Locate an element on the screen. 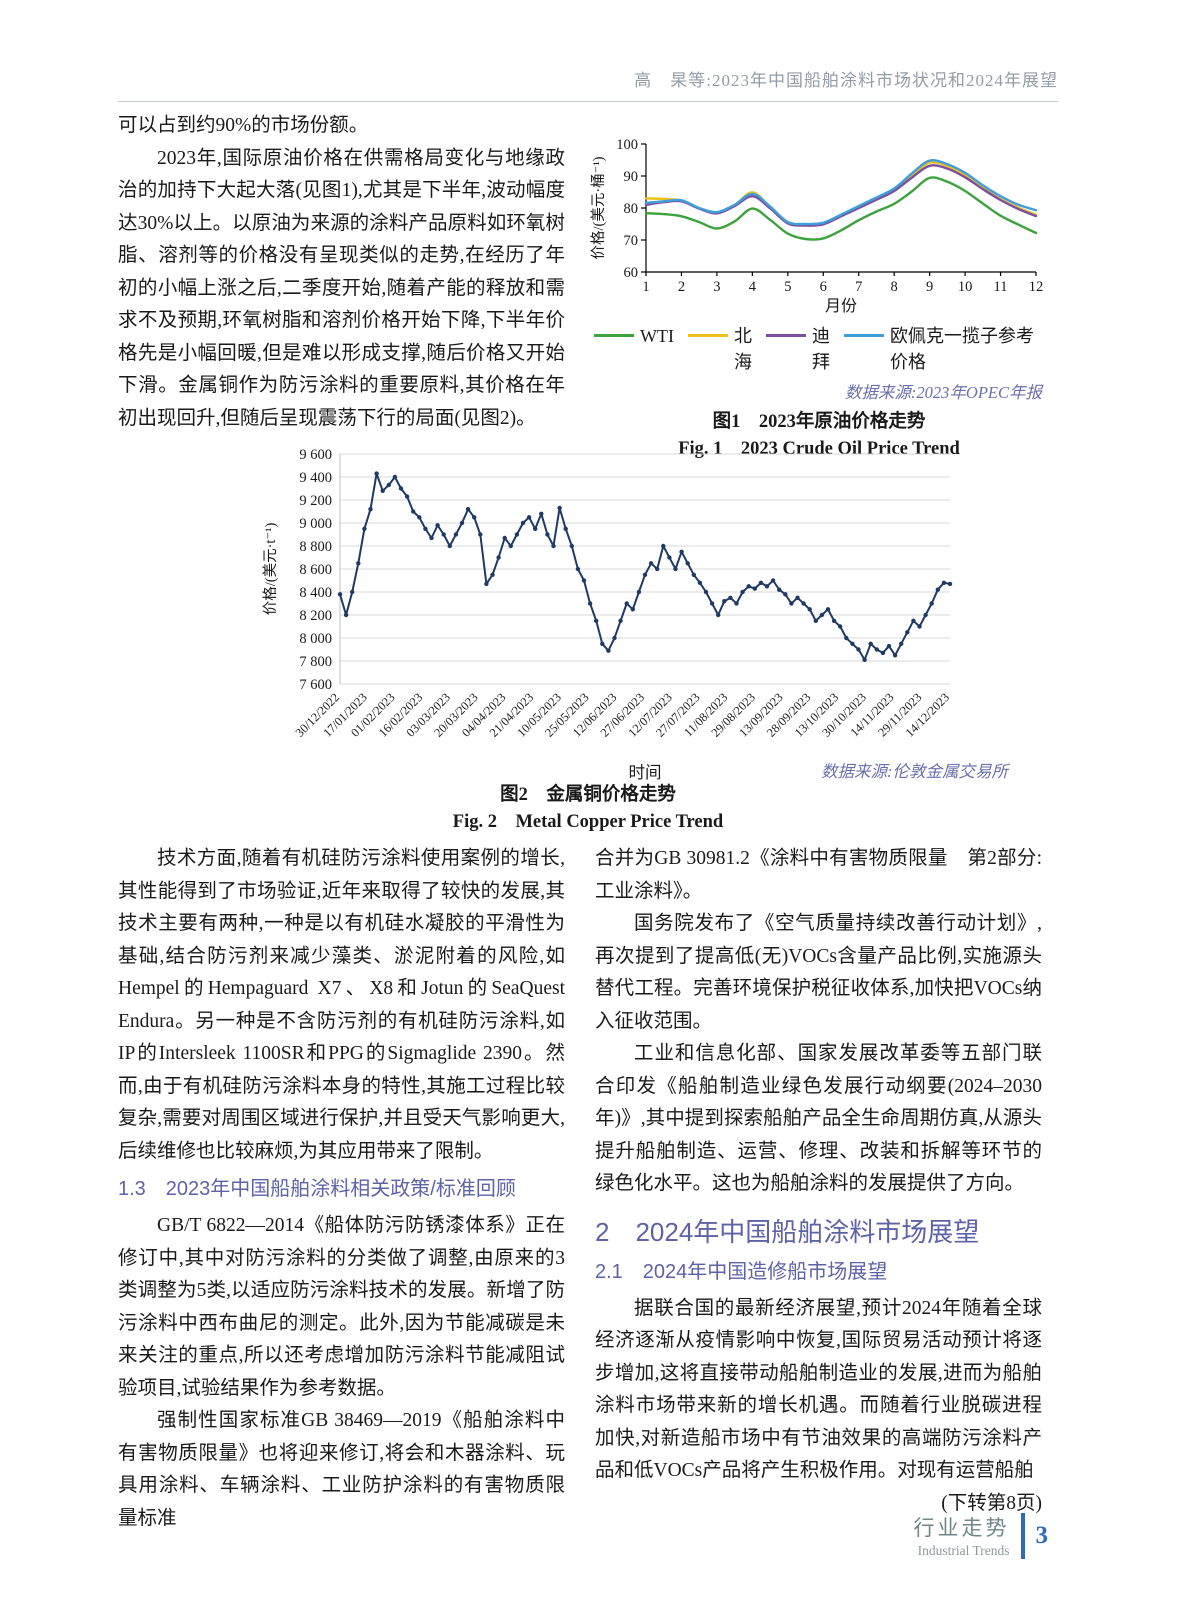  svg-text: 9 000 is located at coordinates (315, 524).